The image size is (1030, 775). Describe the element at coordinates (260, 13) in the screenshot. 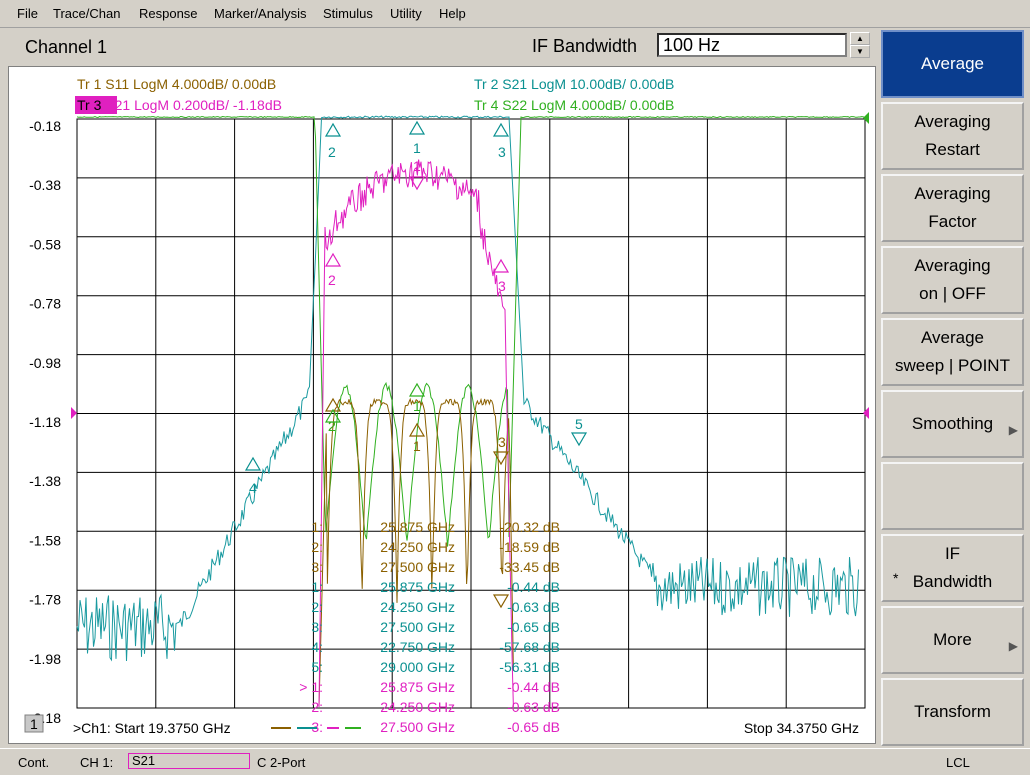

I see `menu-marker-analysis: Marker/Analysis` at that location.